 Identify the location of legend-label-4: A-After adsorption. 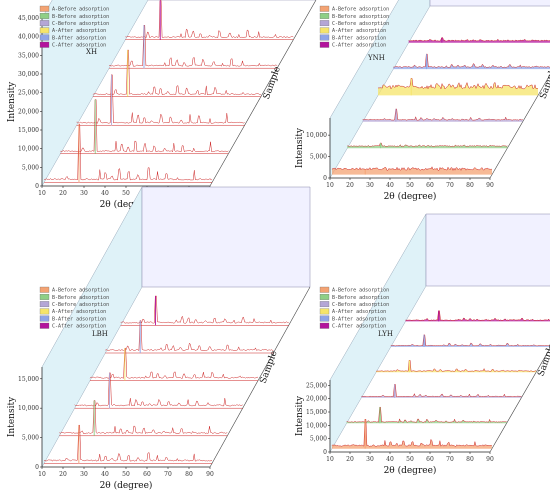
(79, 31).